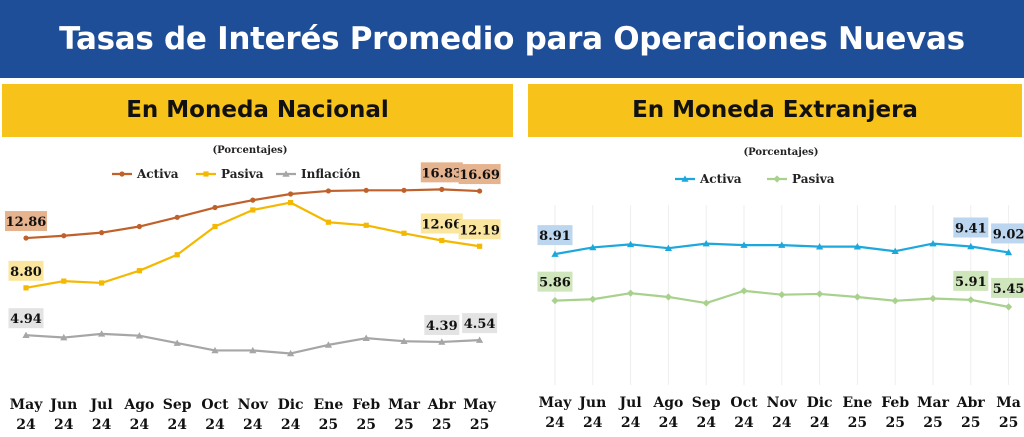 This screenshot has height=437, width=1024. What do you see at coordinates (242, 174) in the screenshot?
I see `legend-label: Pasiva` at bounding box center [242, 174].